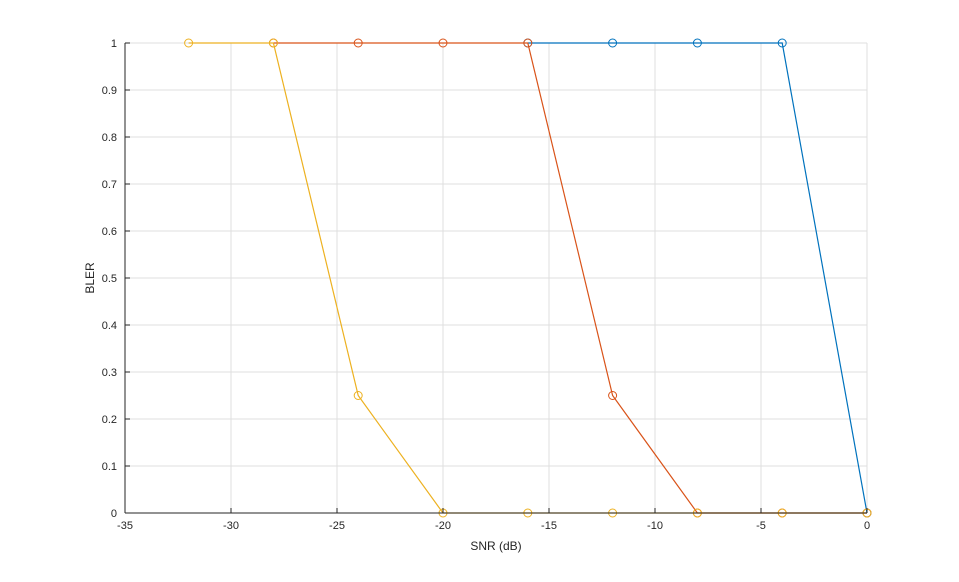 This screenshot has height=582, width=959. What do you see at coordinates (549, 526) in the screenshot?
I see `x-tick-label: -15` at bounding box center [549, 526].